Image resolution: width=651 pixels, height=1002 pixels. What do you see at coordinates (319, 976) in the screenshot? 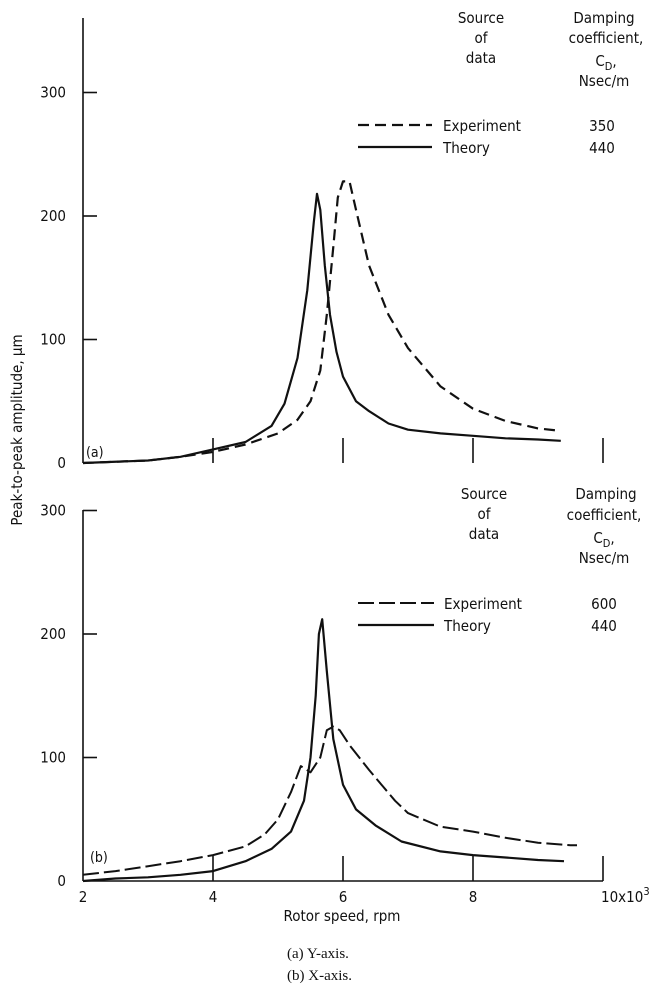
I see `caption-b: (b) X-axis.` at bounding box center [319, 976].